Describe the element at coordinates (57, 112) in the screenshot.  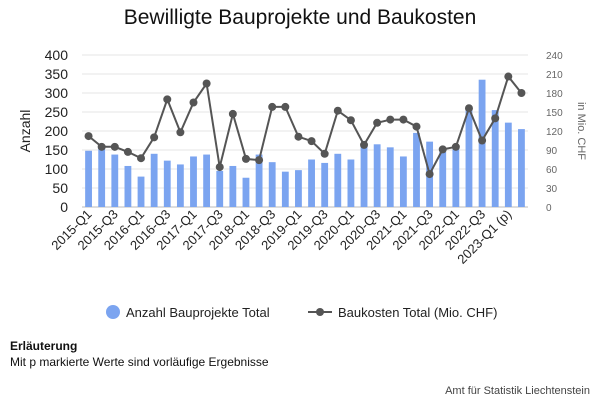
I see `left-tick-label: 250` at that location.